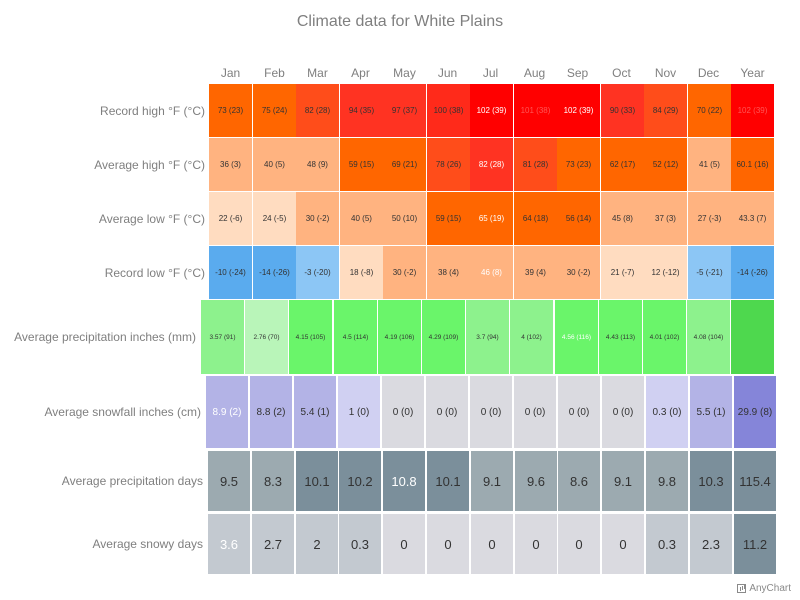 This screenshot has height=600, width=800. What do you see at coordinates (665, 218) in the screenshot?
I see `table-cell: 37 (3)` at bounding box center [665, 218].